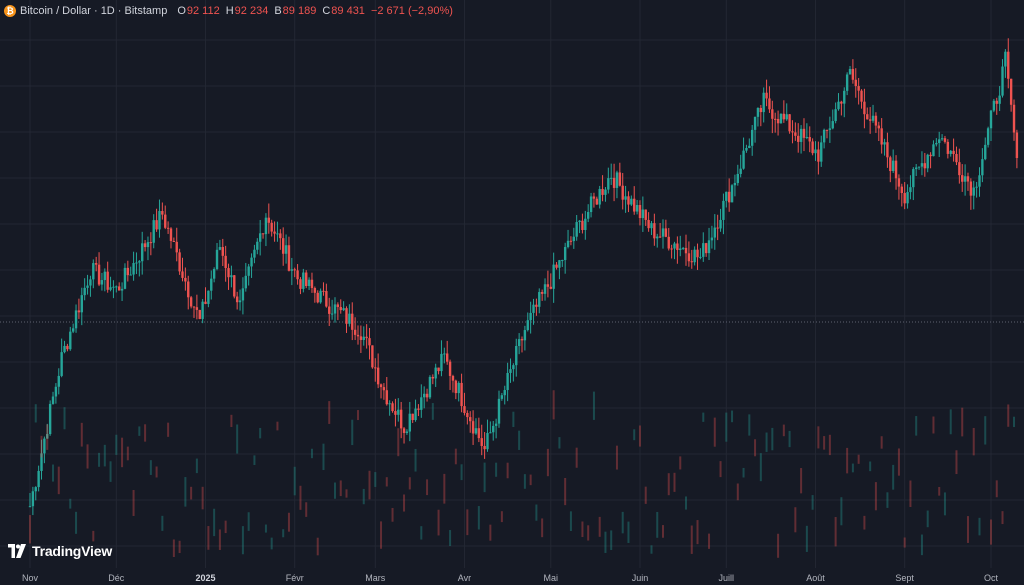 Image resolution: width=1024 pixels, height=585 pixels. Describe the element at coordinates (17, 551) in the screenshot. I see `tradingview-logo-icon` at that location.